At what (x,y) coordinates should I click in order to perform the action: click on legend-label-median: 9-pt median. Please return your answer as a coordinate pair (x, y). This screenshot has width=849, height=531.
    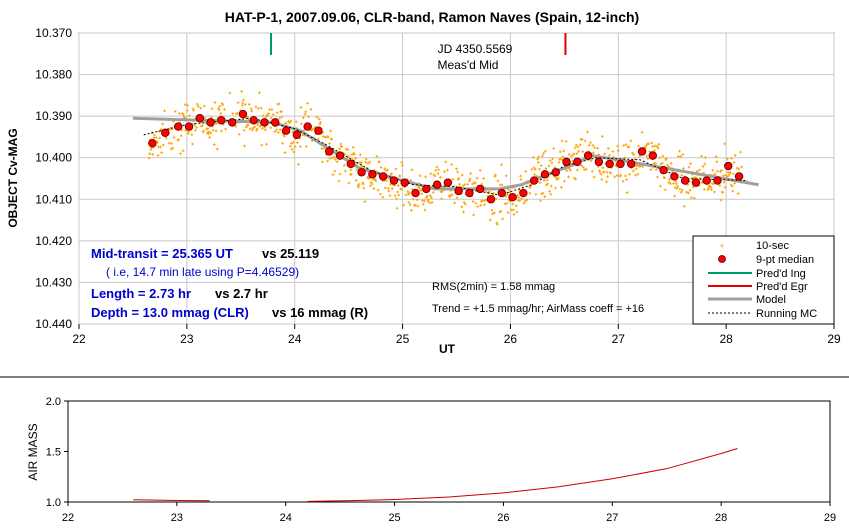
    Looking at the image, I should click on (785, 260).